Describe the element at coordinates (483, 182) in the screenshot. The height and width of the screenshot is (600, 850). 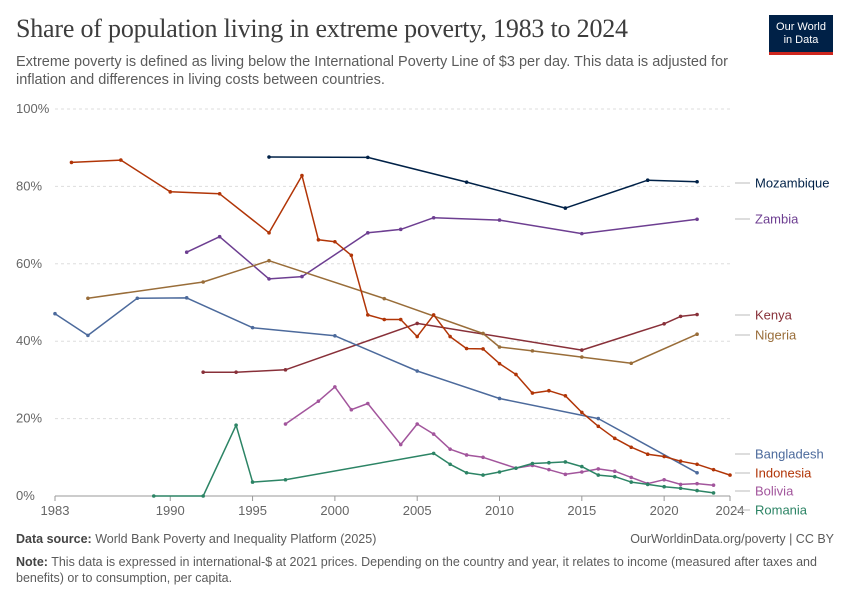
I see `series-mozambique` at that location.